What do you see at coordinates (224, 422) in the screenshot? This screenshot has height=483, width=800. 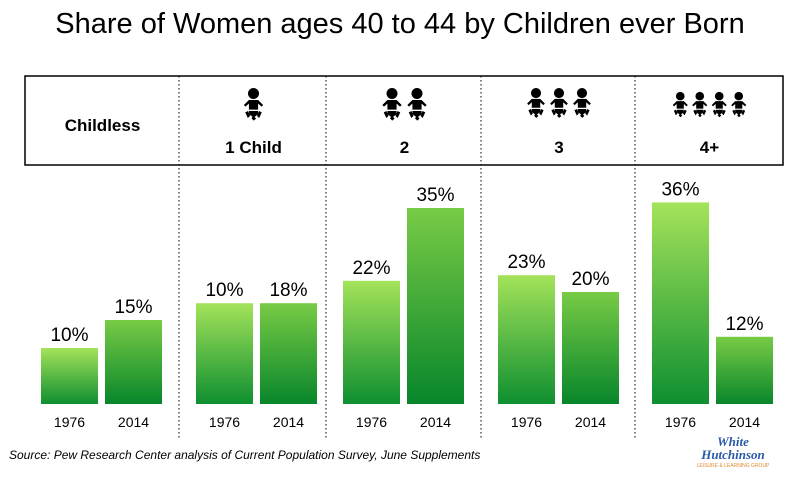 I see `year-label-1976-1-child: 1976` at bounding box center [224, 422].